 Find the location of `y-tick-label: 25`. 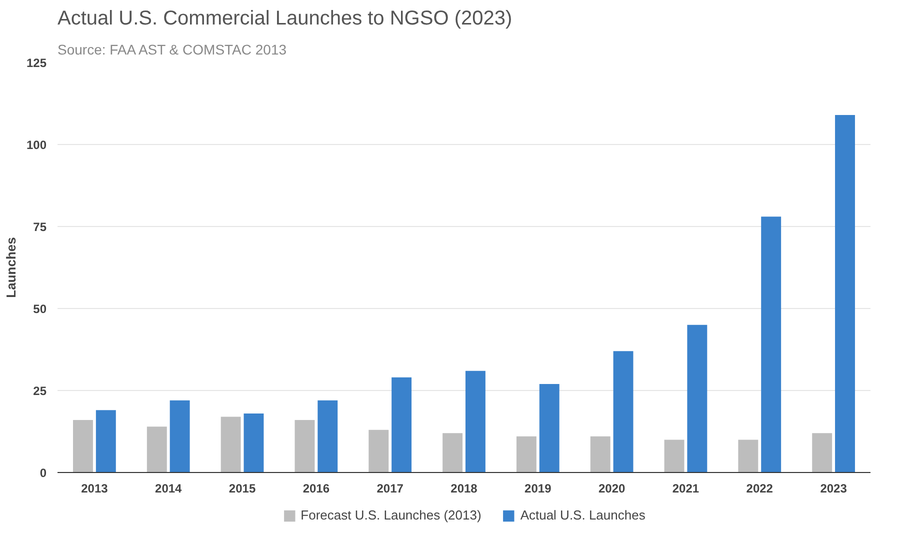

y-tick-label: 25 is located at coordinates (40, 391).